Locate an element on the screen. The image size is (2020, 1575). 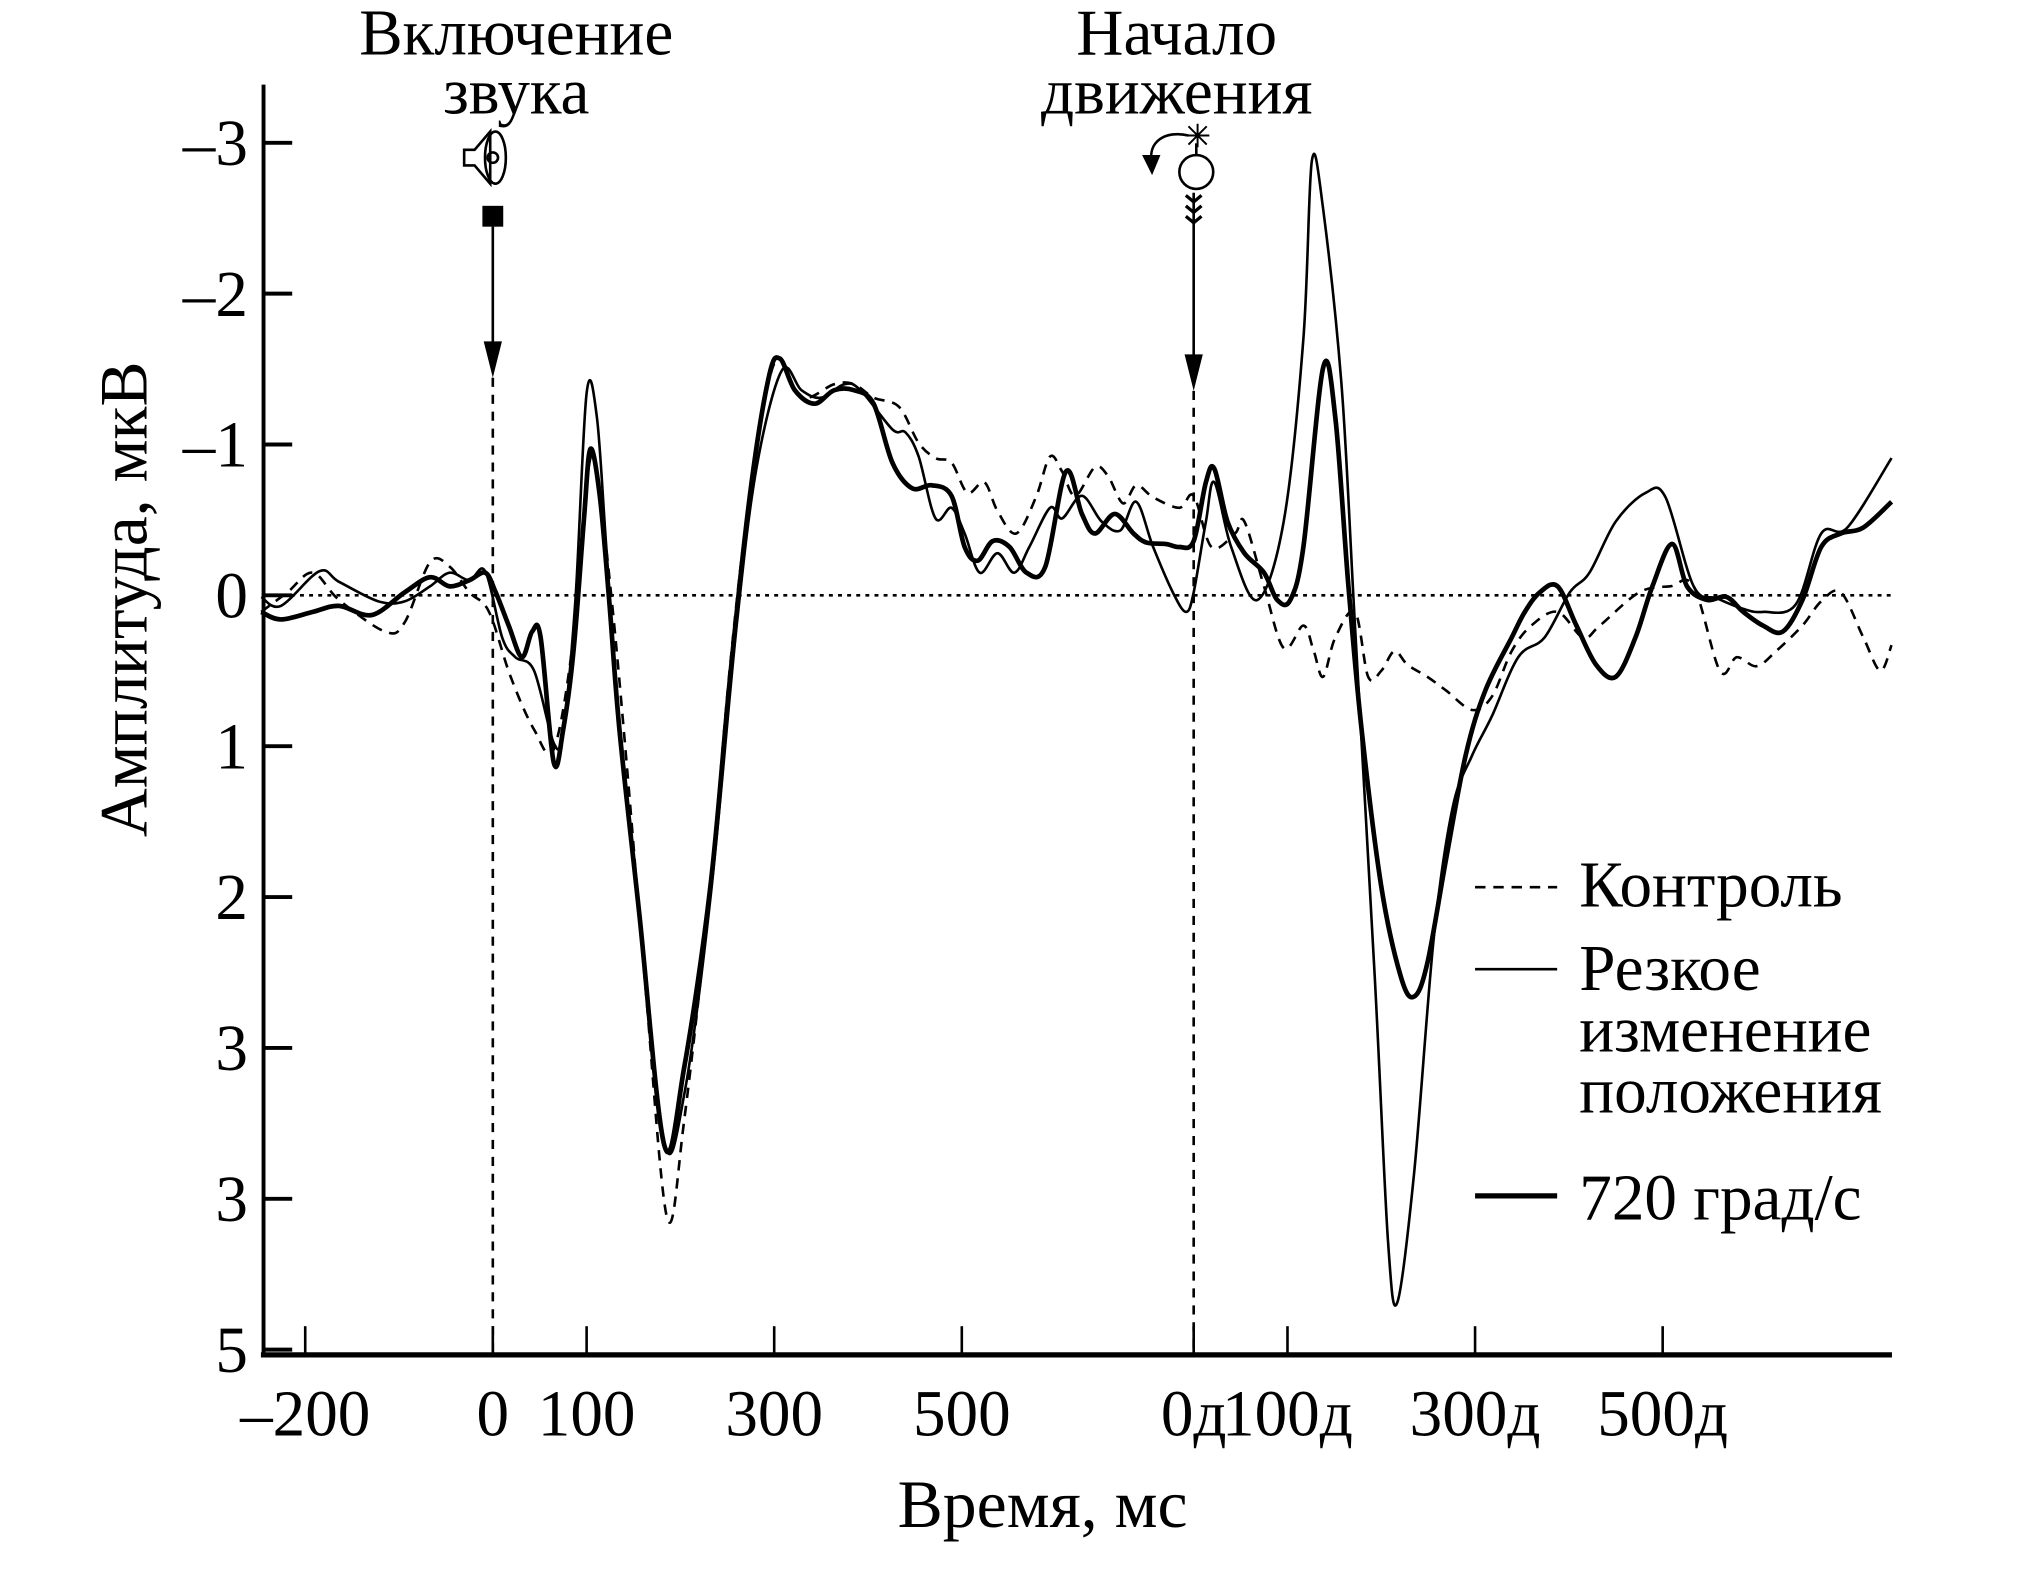
x-tick-label: 100д is located at coordinates (1287, 1415).